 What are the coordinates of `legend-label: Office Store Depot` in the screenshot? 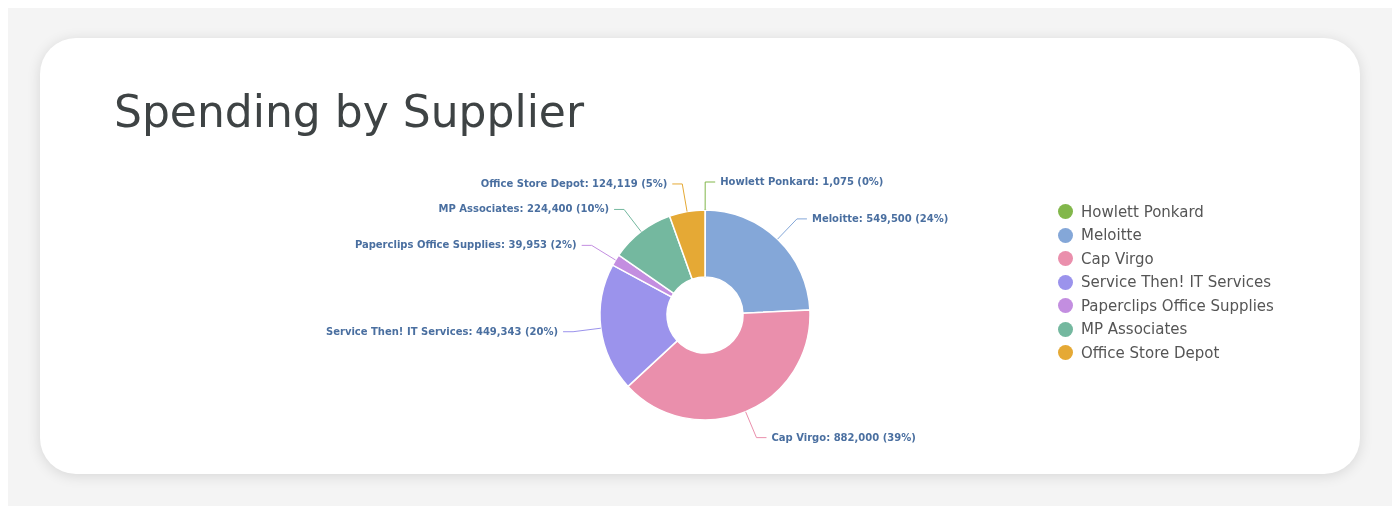 It's located at (1150, 352).